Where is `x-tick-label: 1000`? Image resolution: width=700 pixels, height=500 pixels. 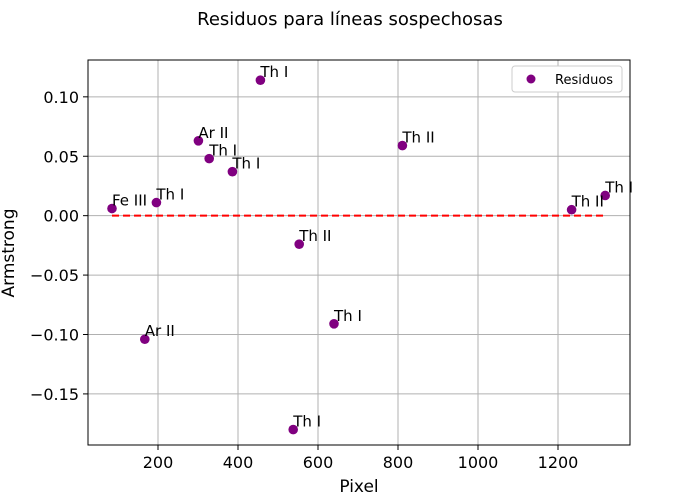
x-tick-label: 1000 is located at coordinates (478, 462).